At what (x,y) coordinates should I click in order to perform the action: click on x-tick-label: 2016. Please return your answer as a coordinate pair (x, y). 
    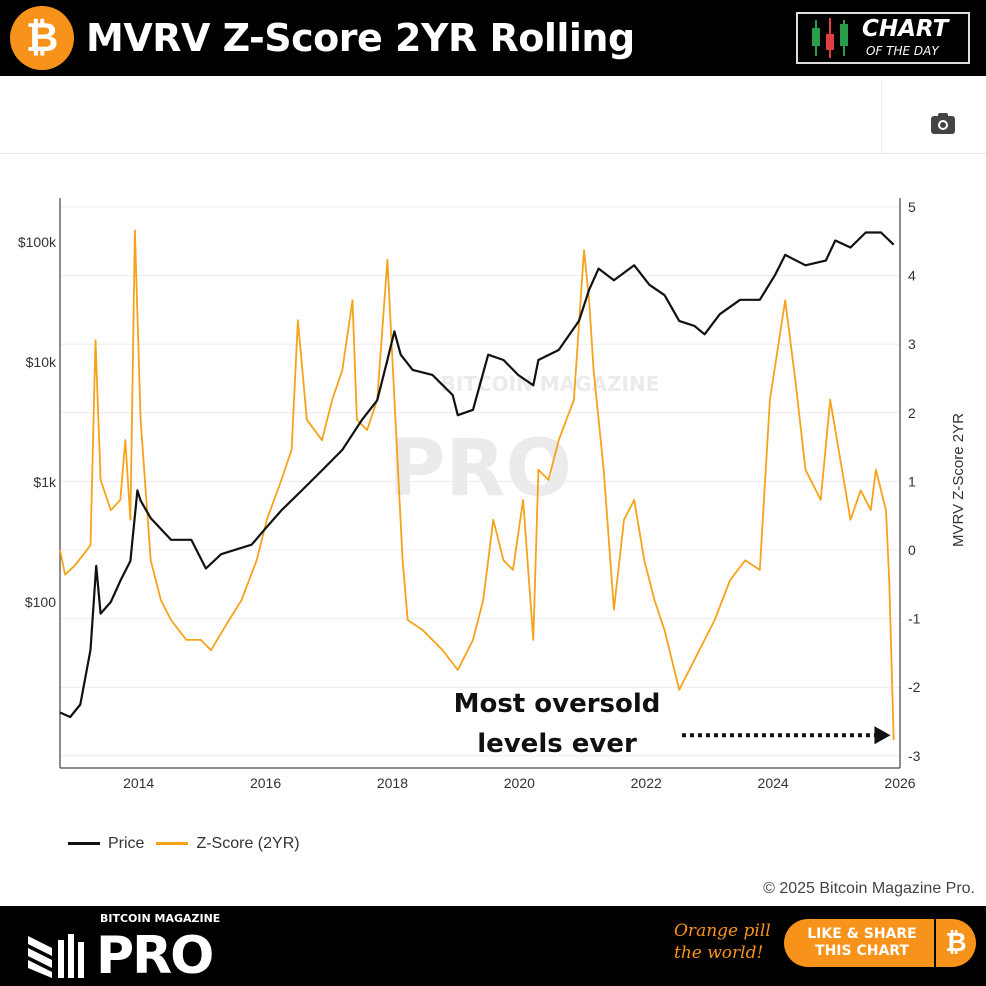
    Looking at the image, I should click on (265, 783).